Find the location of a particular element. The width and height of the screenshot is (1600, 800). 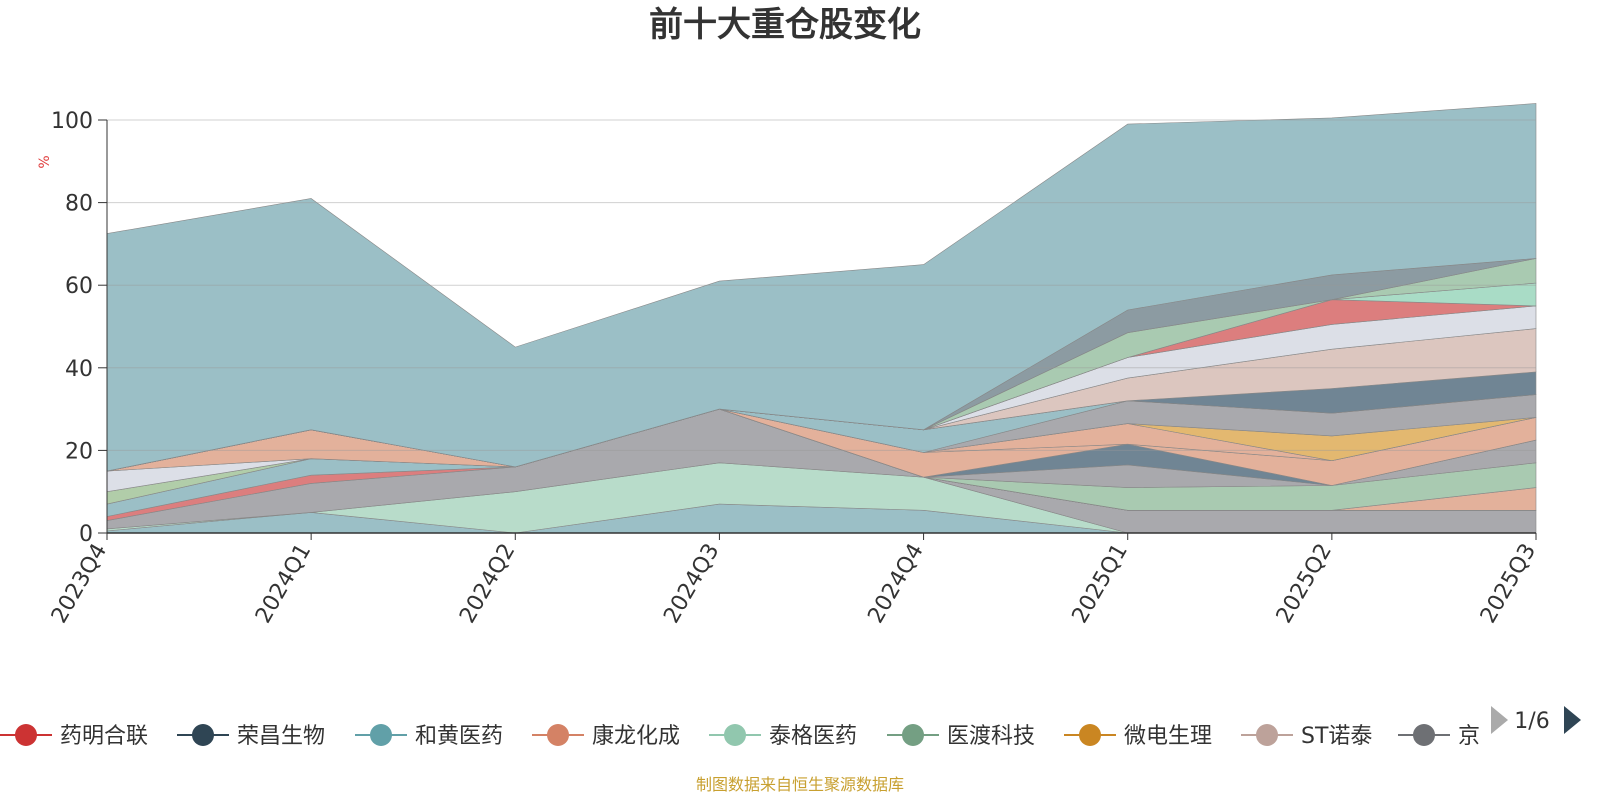

data-source-note: 制图数据来自恒生聚源数据库 is located at coordinates (800, 784).